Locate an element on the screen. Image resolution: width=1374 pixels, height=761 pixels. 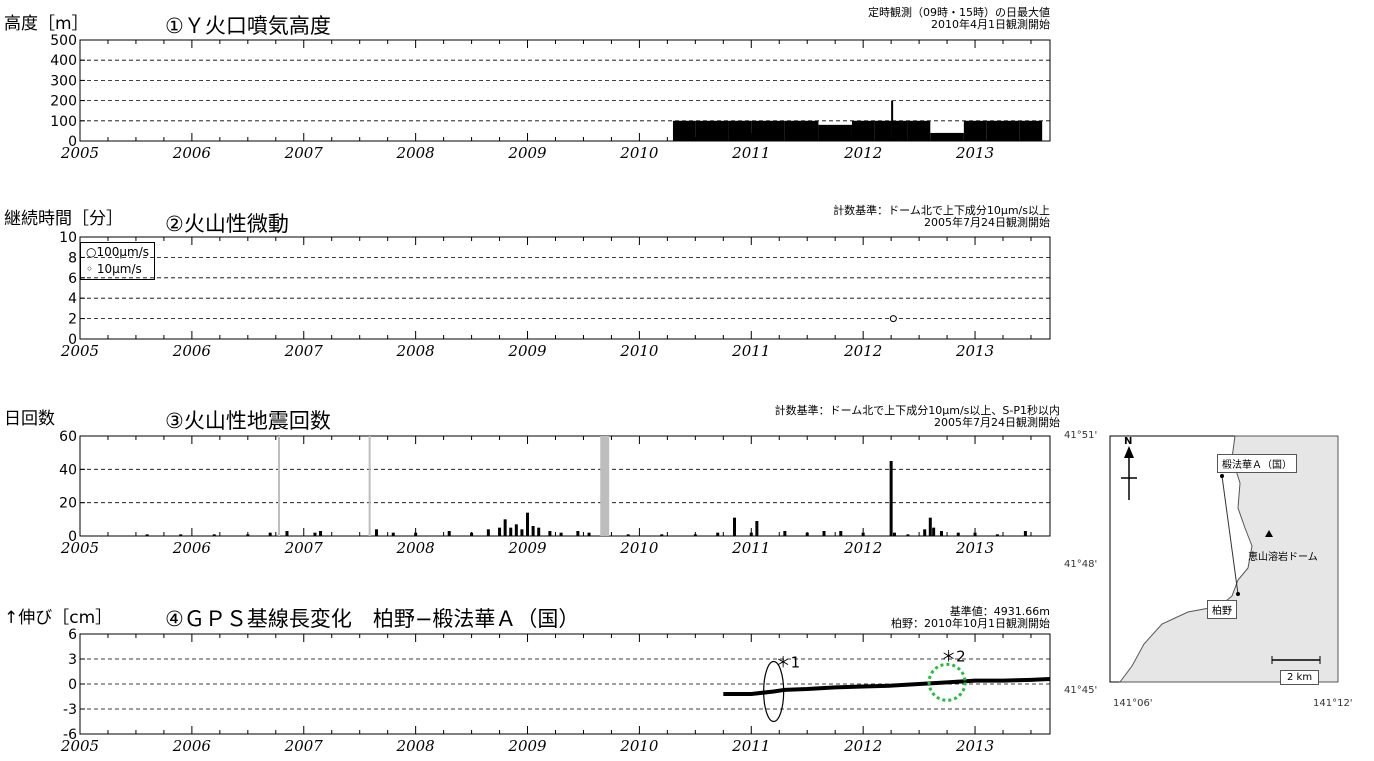
map-scale-label: 2 km is located at coordinates (1300, 677).